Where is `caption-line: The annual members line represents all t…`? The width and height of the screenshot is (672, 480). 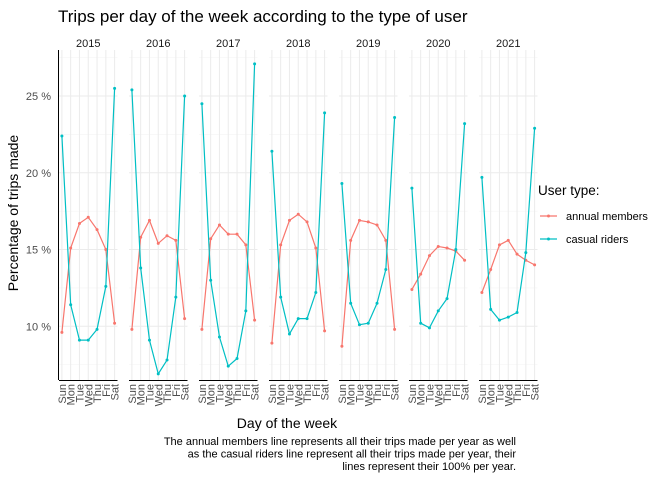
caption-line: The annual members line represents all t… is located at coordinates (340, 442).